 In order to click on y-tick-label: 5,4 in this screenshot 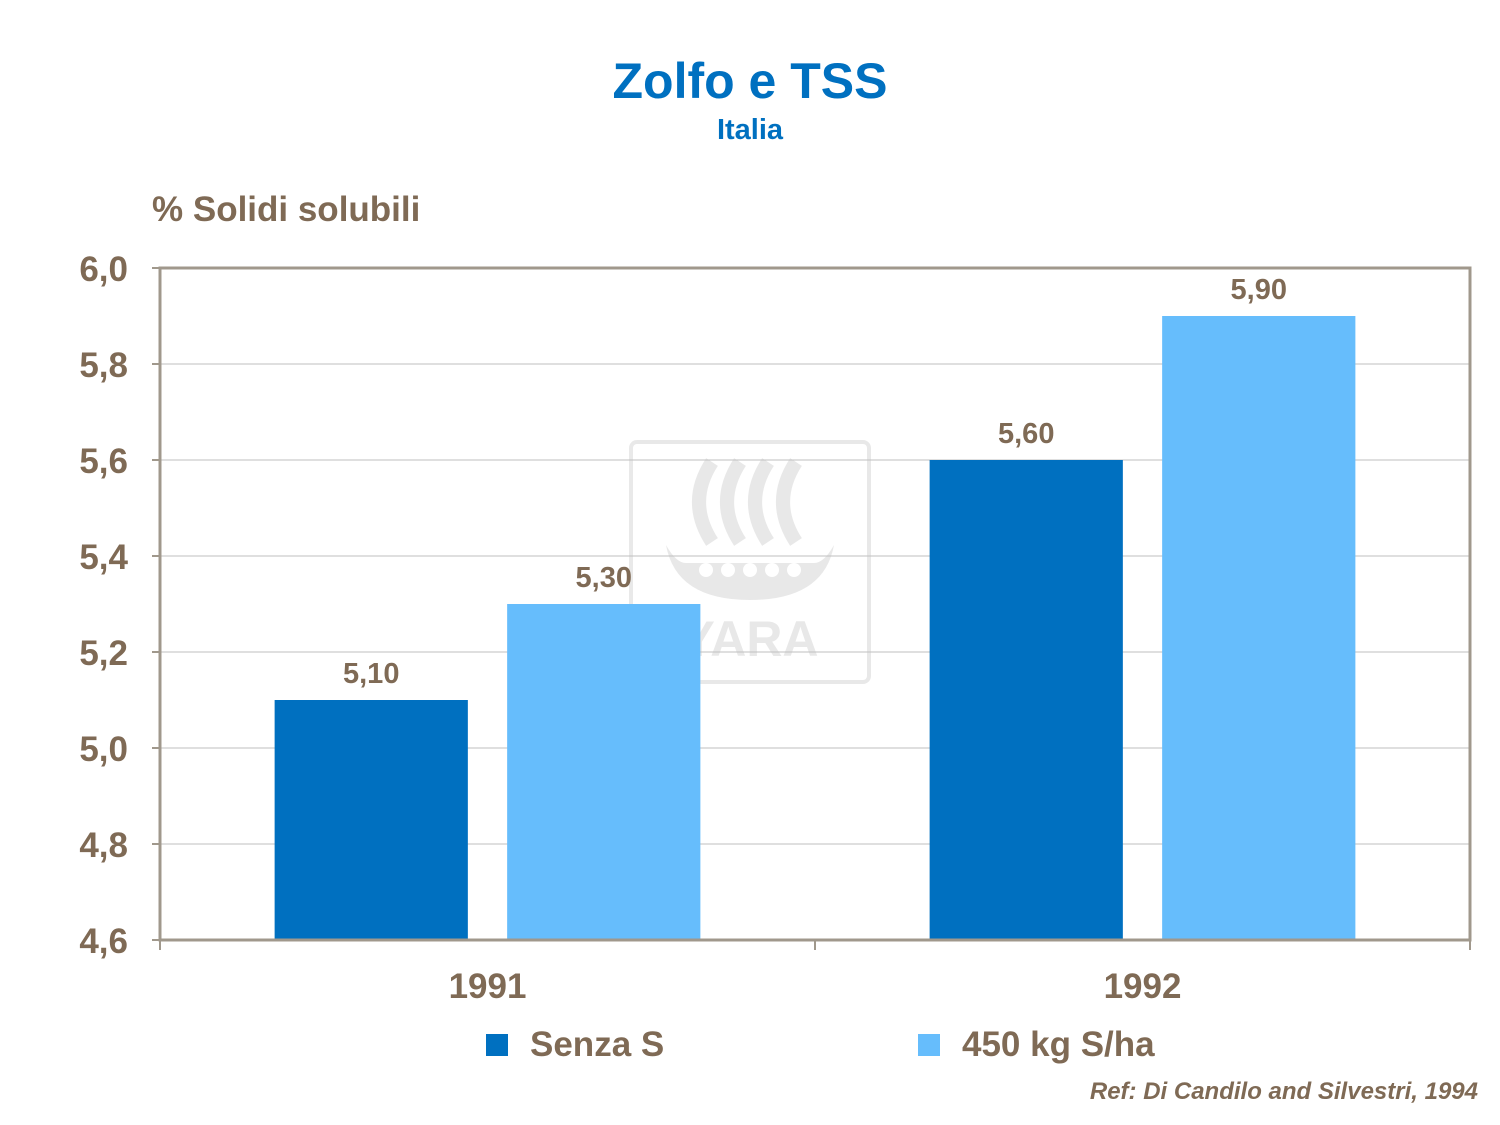, I will do `click(103, 557)`.